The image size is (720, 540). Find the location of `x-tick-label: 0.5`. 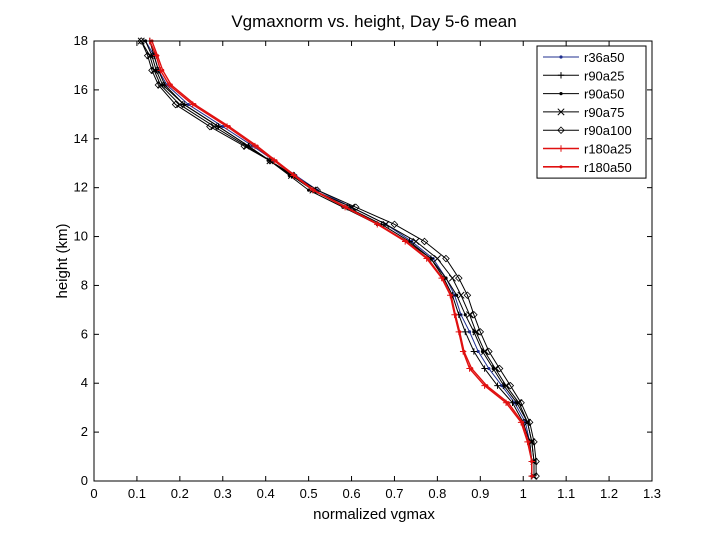

x-tick-label: 0.5 is located at coordinates (309, 493).